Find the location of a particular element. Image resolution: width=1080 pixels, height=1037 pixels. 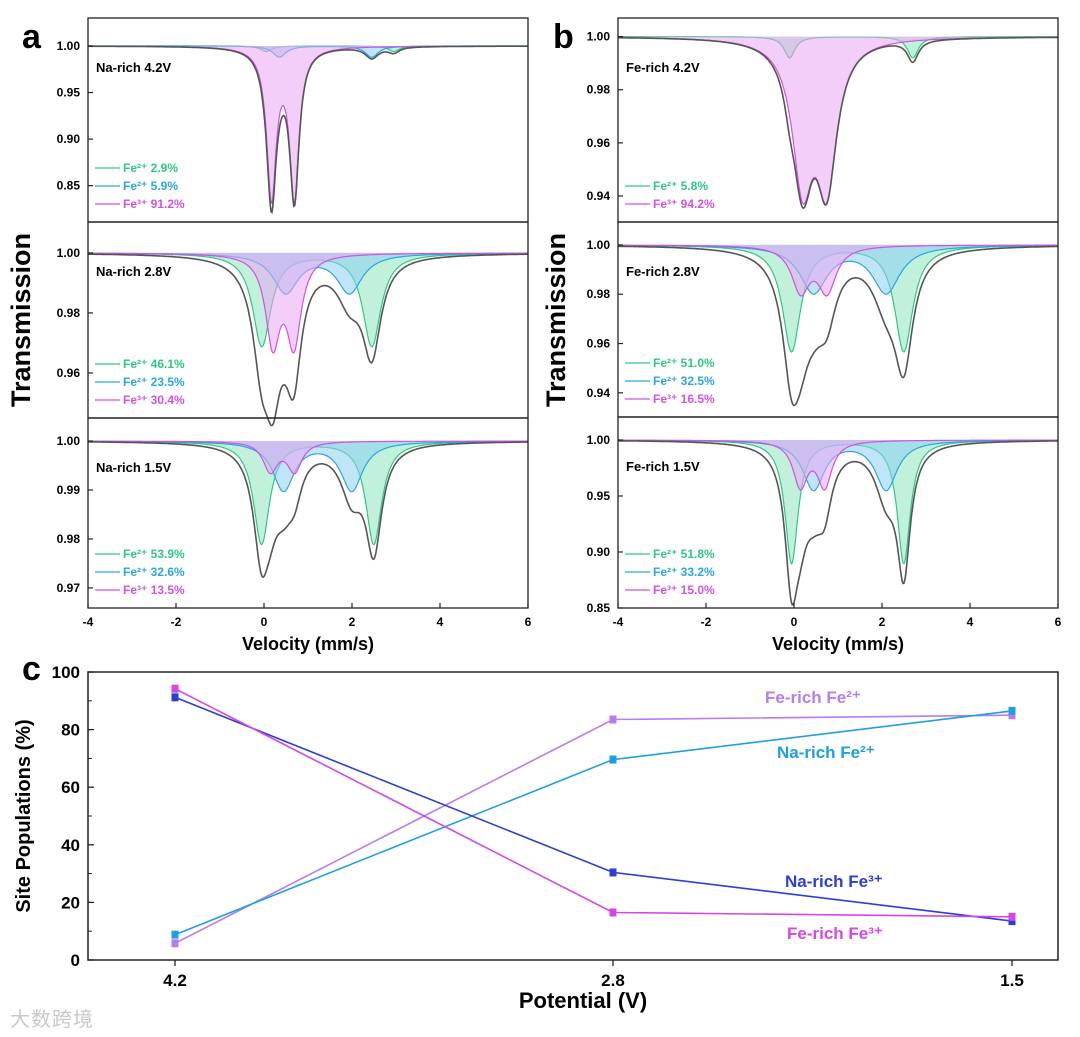

legend-label: Fe³⁺ 30.4% is located at coordinates (154, 400).